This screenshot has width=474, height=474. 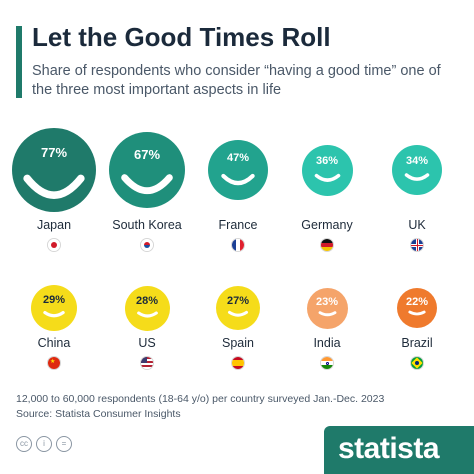 I want to click on country-item: 36% Germany, so click(x=327, y=190).